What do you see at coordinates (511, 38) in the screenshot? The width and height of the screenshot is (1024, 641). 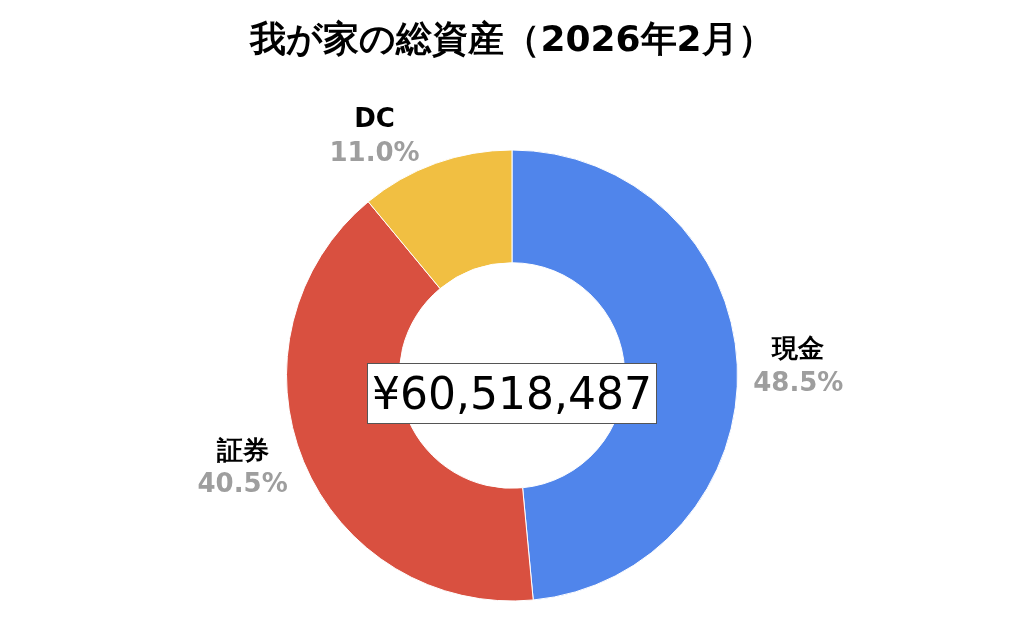 I see `chart-title: 我が家の総資産（2026年2月）` at bounding box center [511, 38].